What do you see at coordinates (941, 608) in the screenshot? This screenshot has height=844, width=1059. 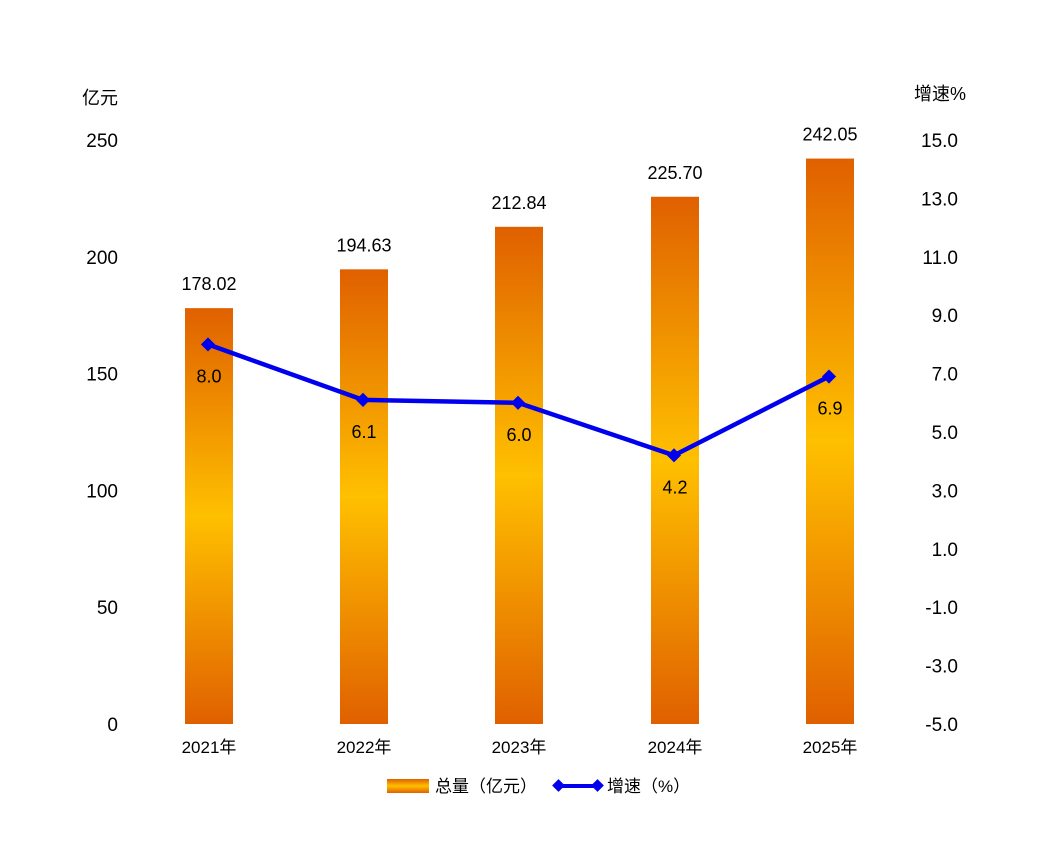 I see `right-tick-label: -1.0` at bounding box center [941, 608].